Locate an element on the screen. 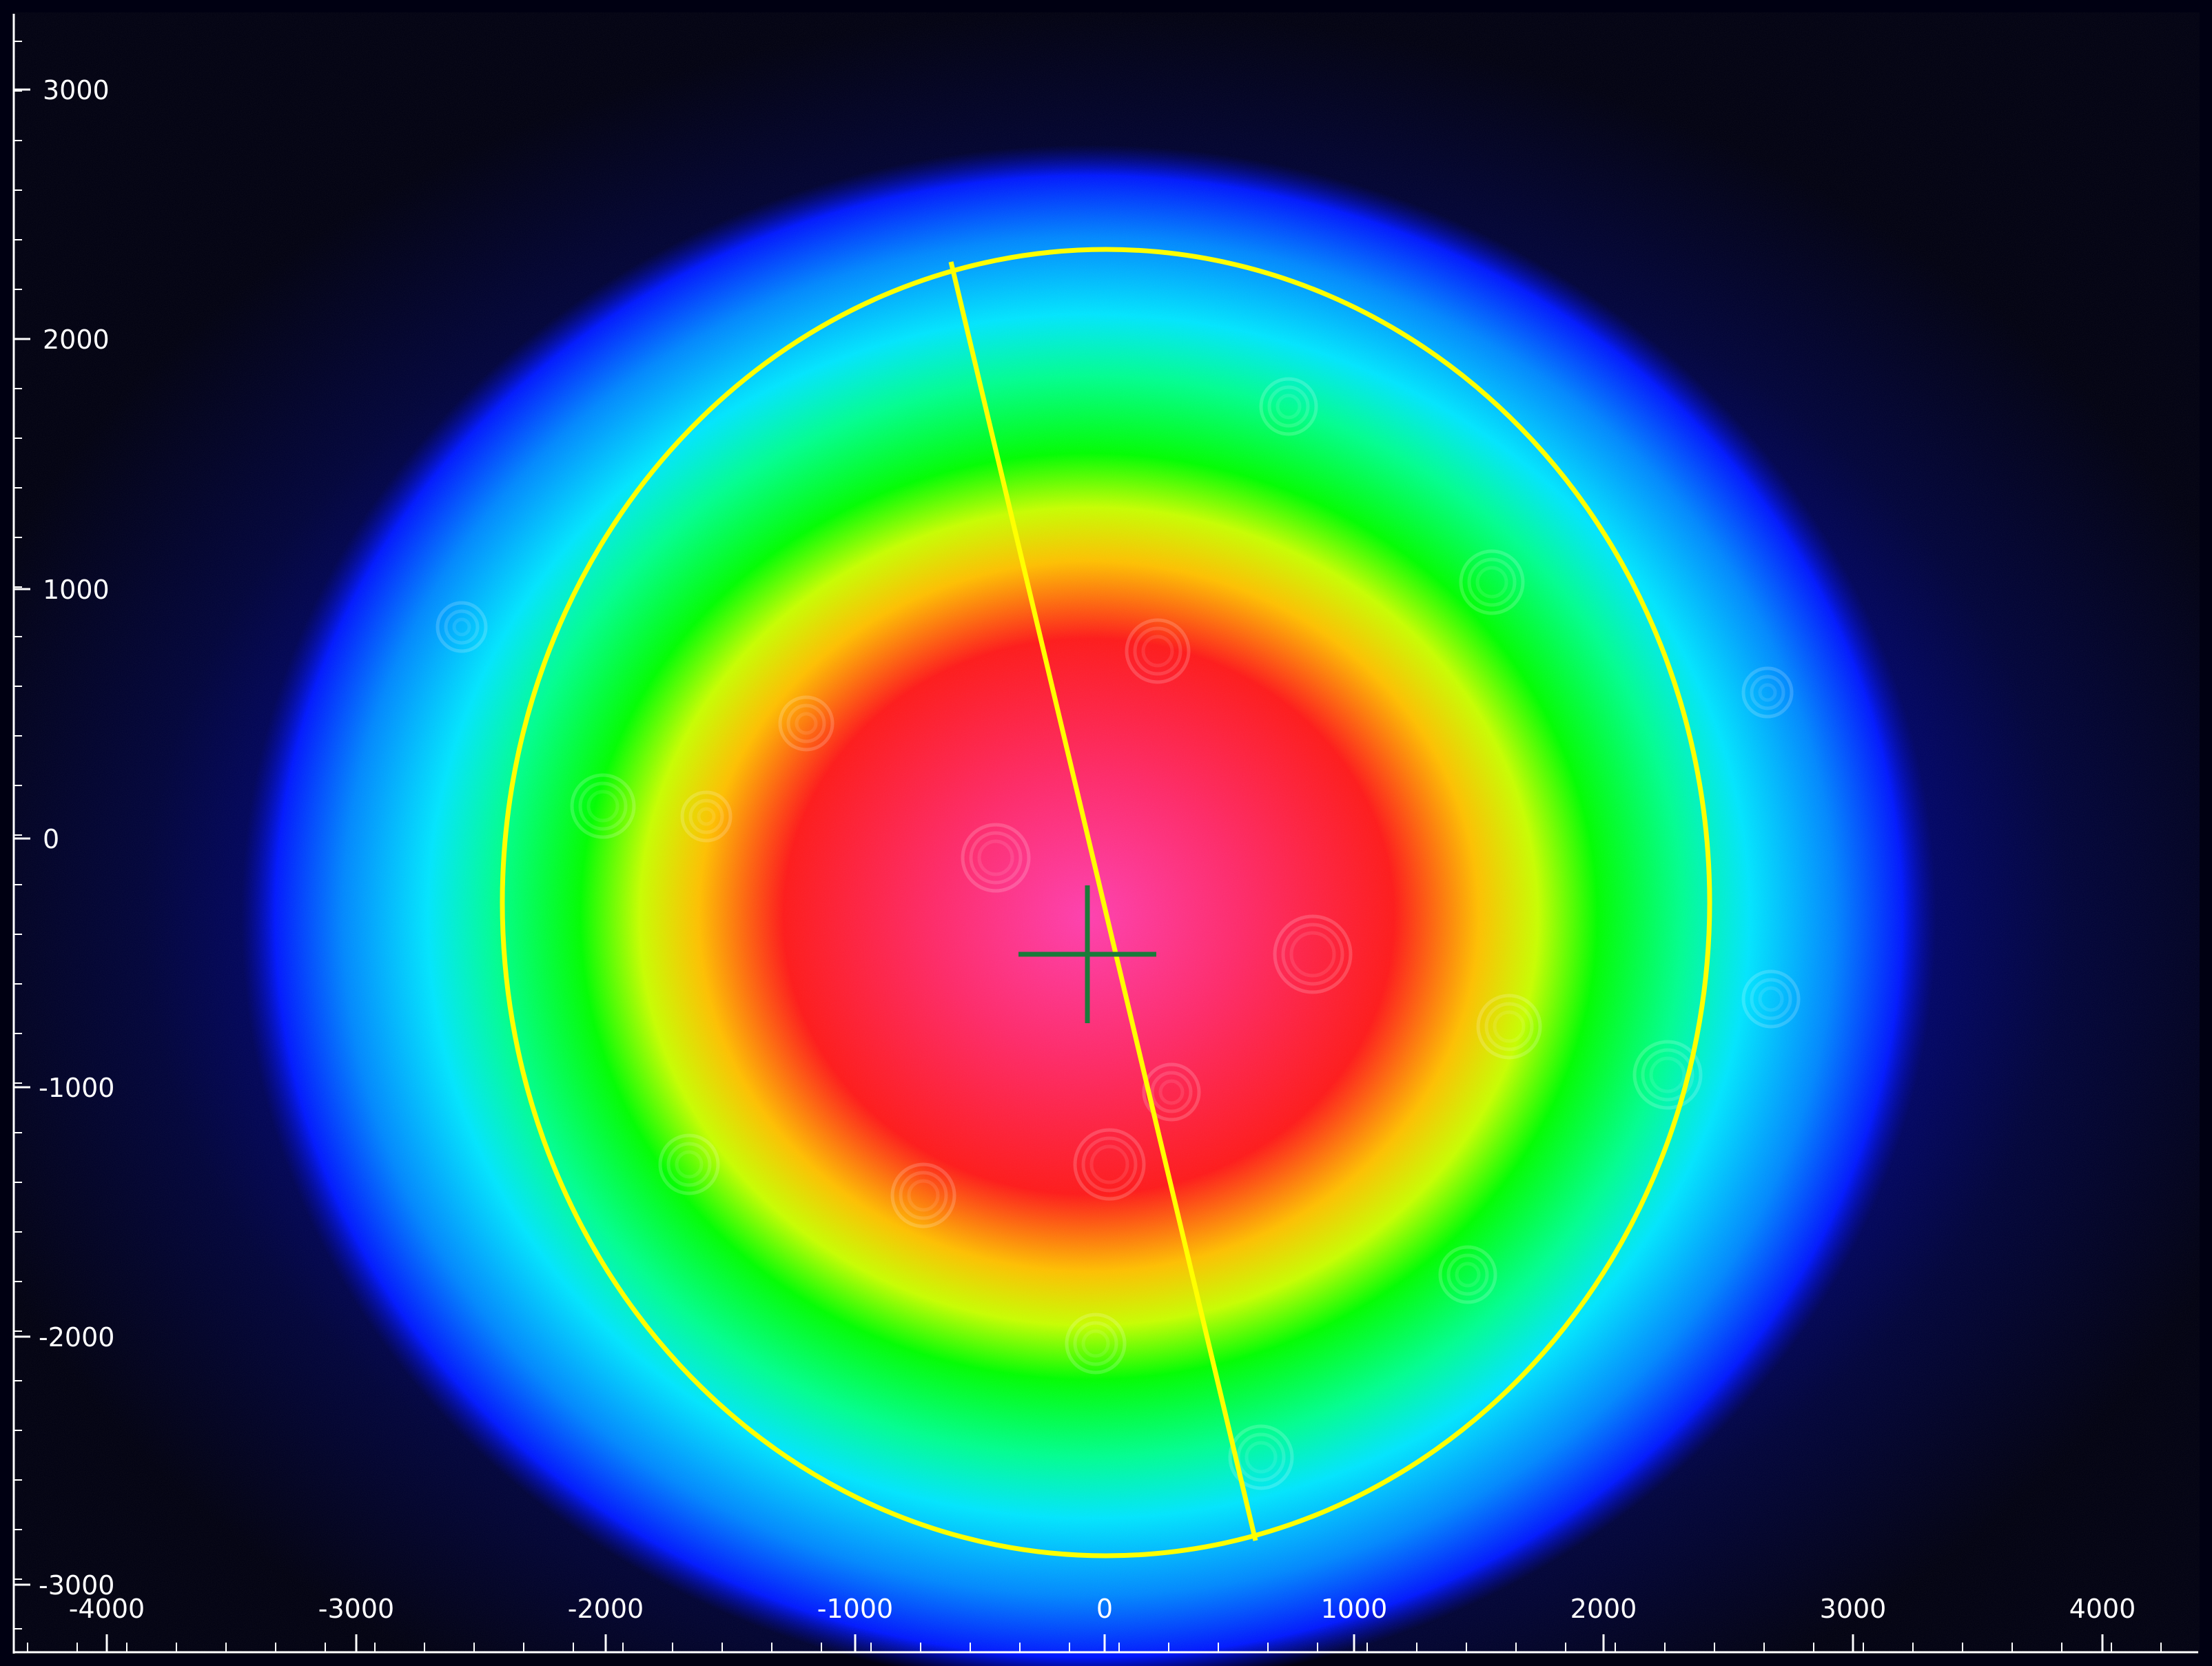  major-axis-line is located at coordinates (1103, 901).